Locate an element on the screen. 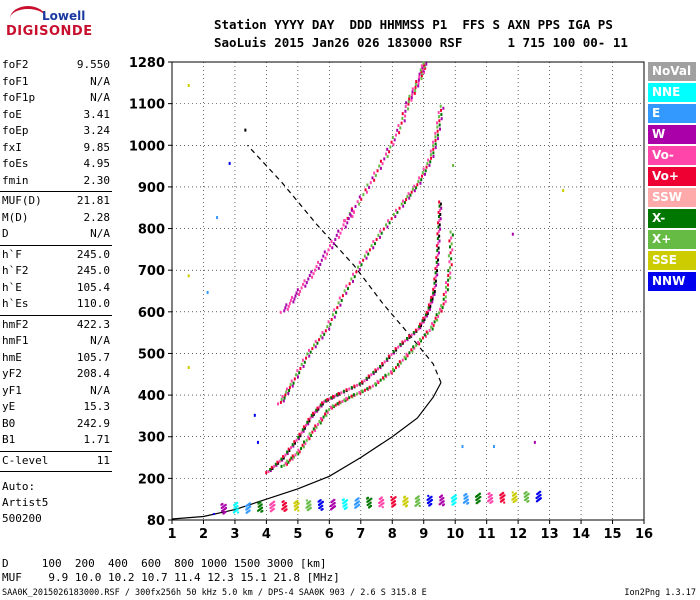  y-tick-label: 200 is located at coordinates (151, 479).